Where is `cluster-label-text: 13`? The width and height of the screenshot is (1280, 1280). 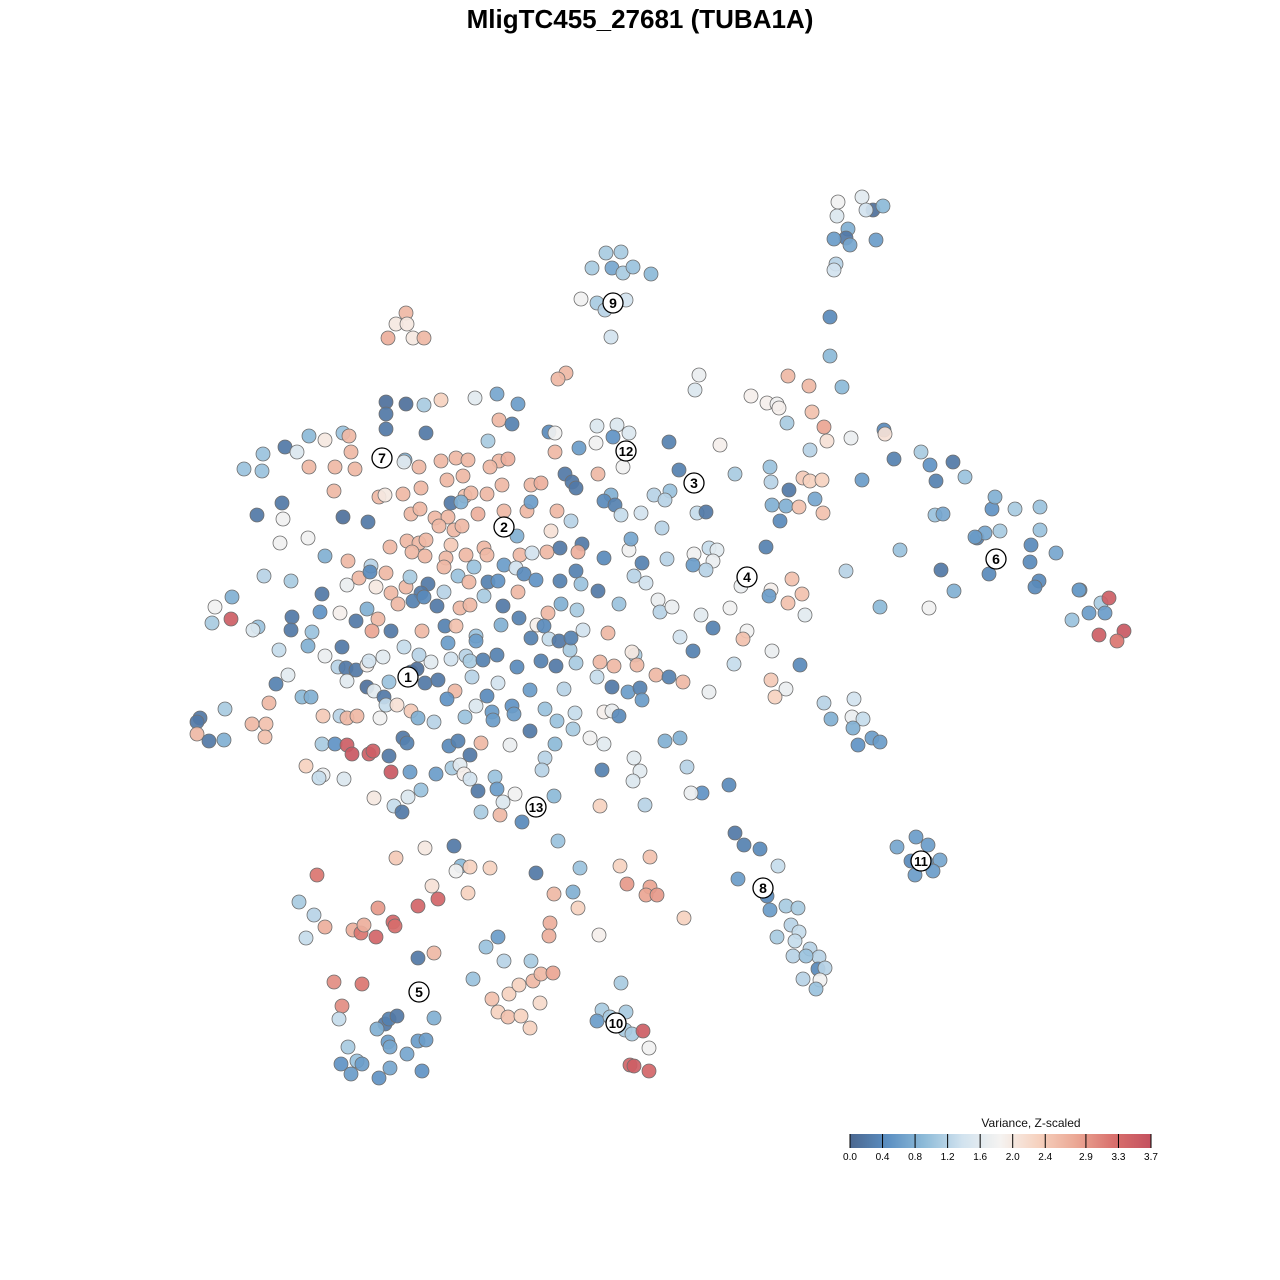
cluster-label-text: 13 is located at coordinates (536, 807).